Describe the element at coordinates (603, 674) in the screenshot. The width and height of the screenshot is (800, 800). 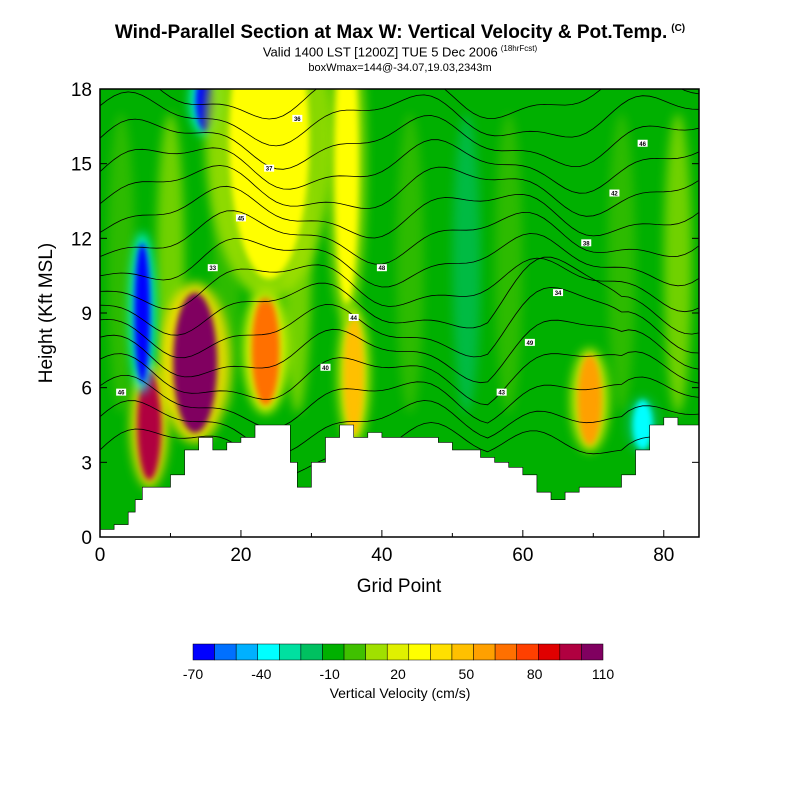
I see `colorbar-tick-label: 110` at that location.